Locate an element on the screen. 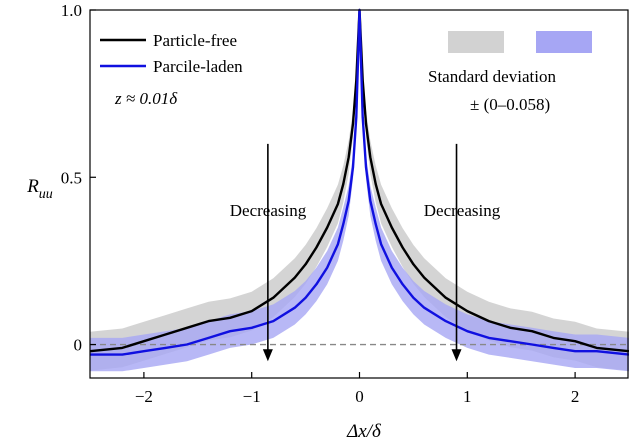  legend-label-particle-free: Particle-free is located at coordinates (195, 40).